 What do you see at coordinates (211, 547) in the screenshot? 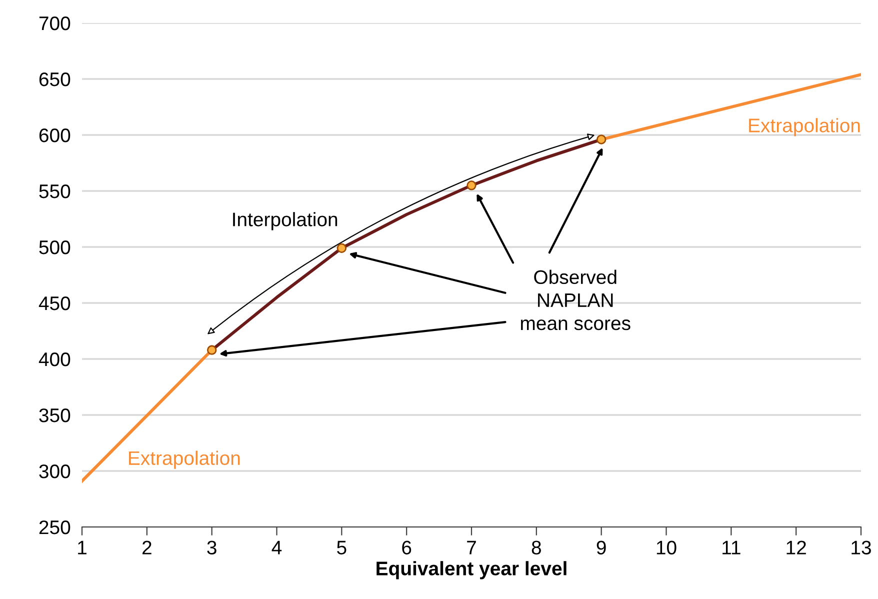
I see `x-tick-label: 3` at bounding box center [211, 547].